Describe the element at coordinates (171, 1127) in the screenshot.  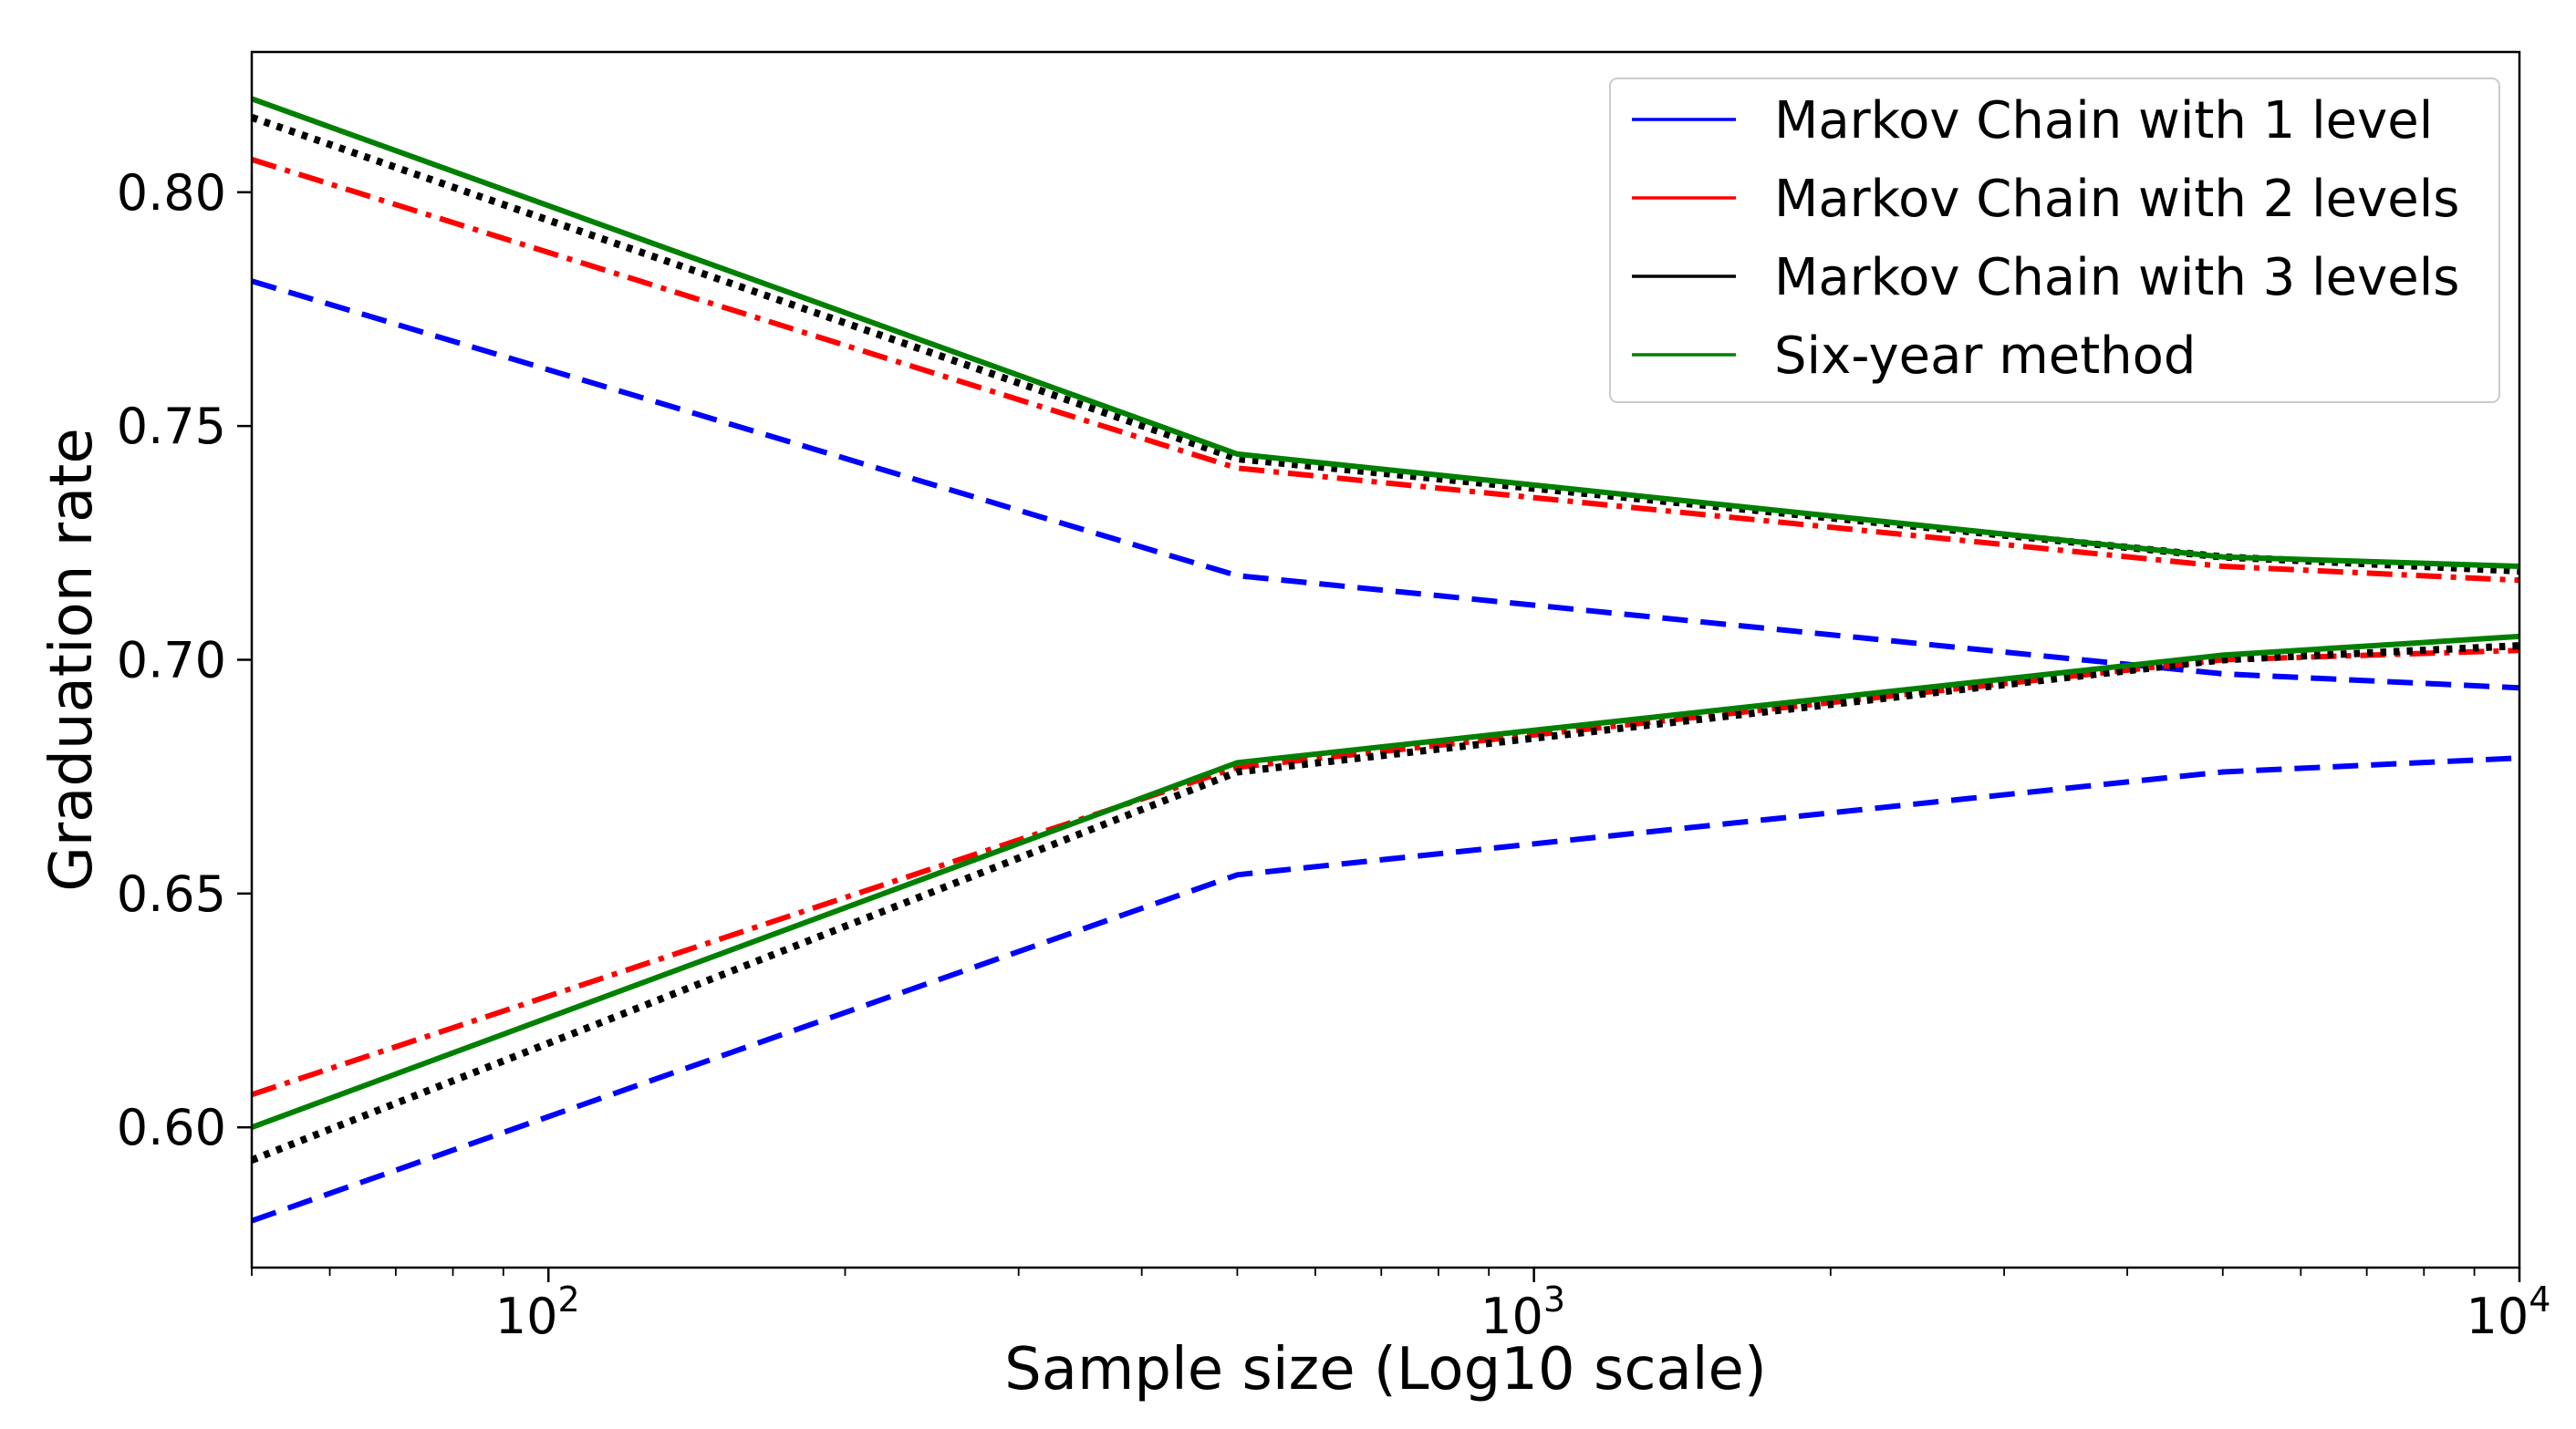
I see `y-tick-label: 0.60` at that location.